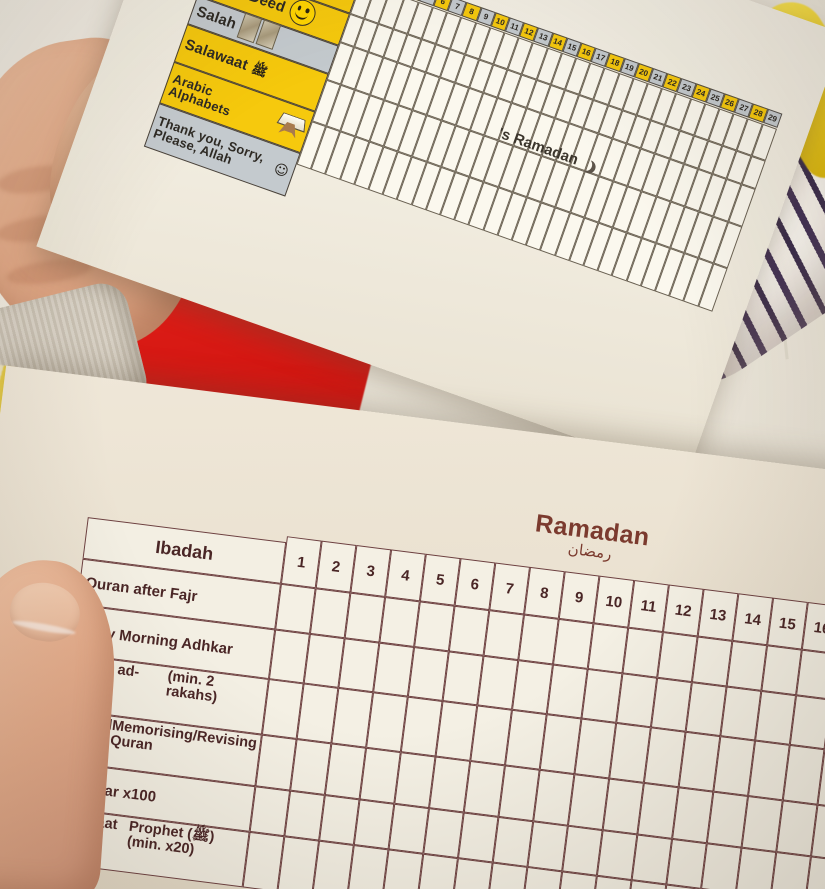 The height and width of the screenshot is (889, 825). I want to click on ibadah-cell-r5-d2, so click(304, 815).